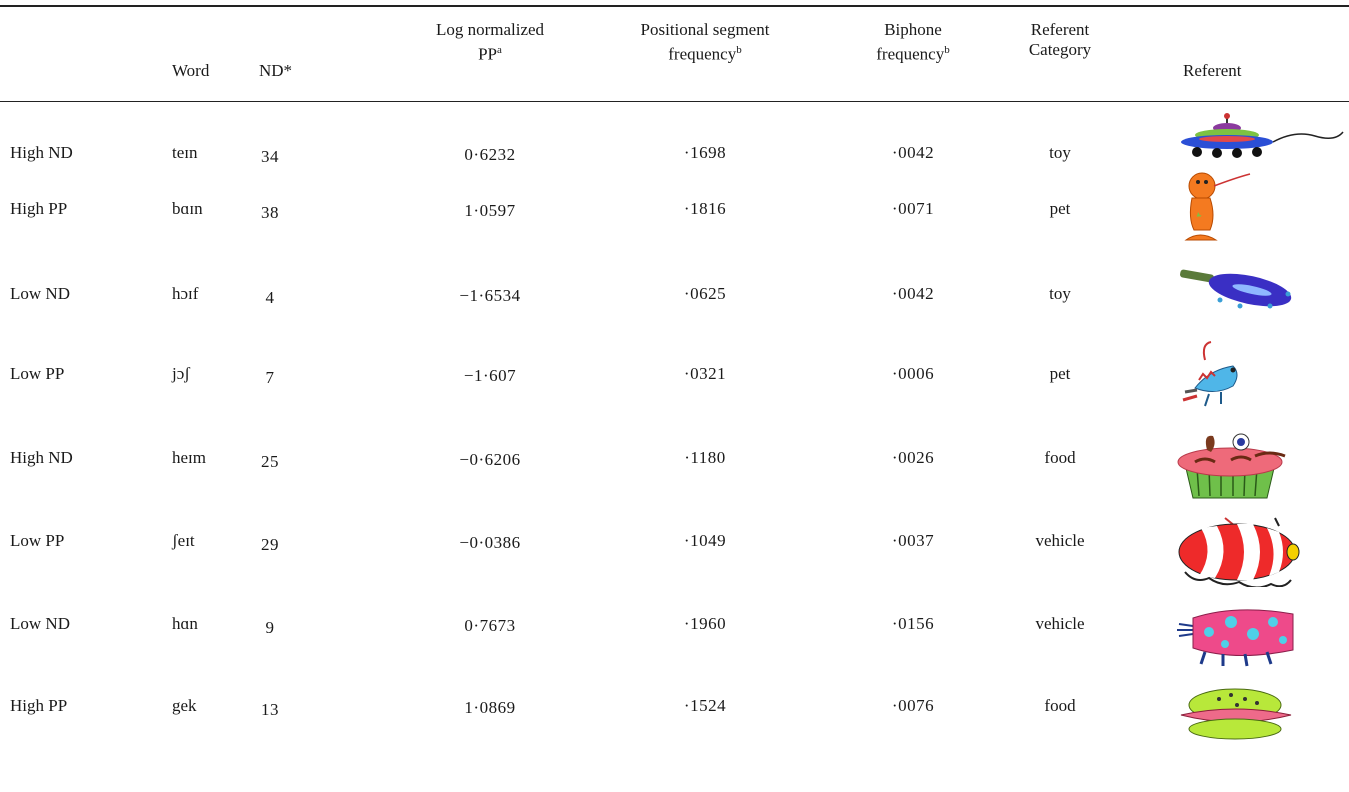 This screenshot has height=792, width=1349. What do you see at coordinates (270, 461) in the screenshot?
I see `nd-cell: 25` at bounding box center [270, 461].